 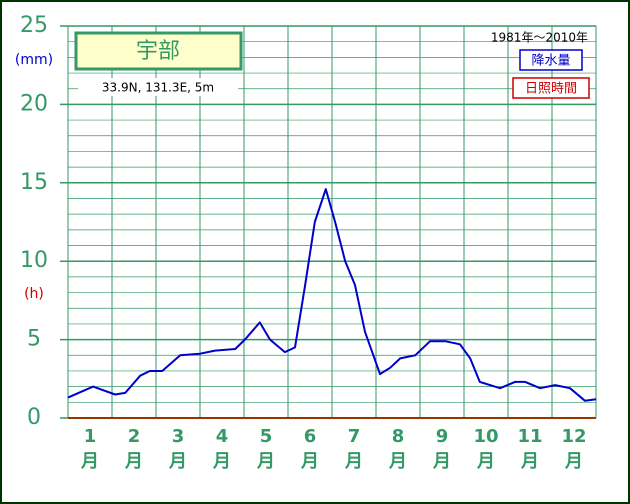 What do you see at coordinates (34, 182) in the screenshot?
I see `y-tick-label: 15` at bounding box center [34, 182].